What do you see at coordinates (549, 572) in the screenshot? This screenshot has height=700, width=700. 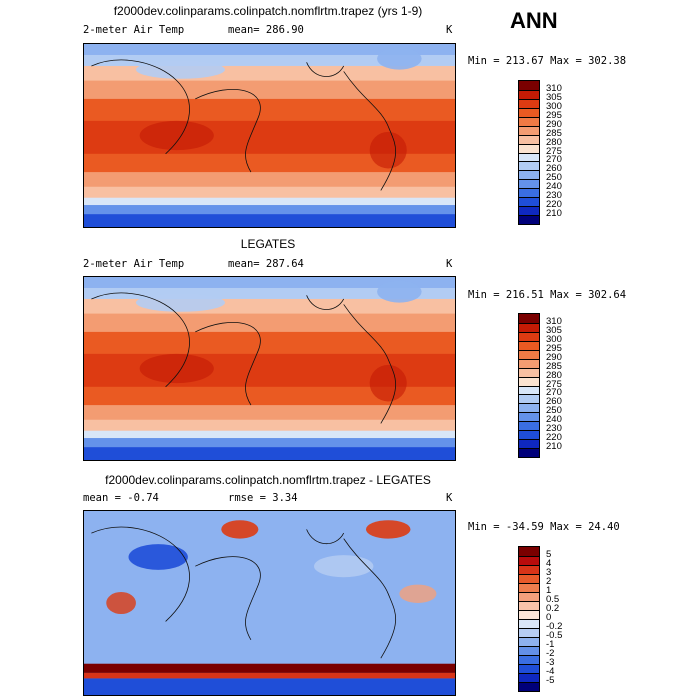 I see `colorbar-tick-label: 3` at bounding box center [549, 572].